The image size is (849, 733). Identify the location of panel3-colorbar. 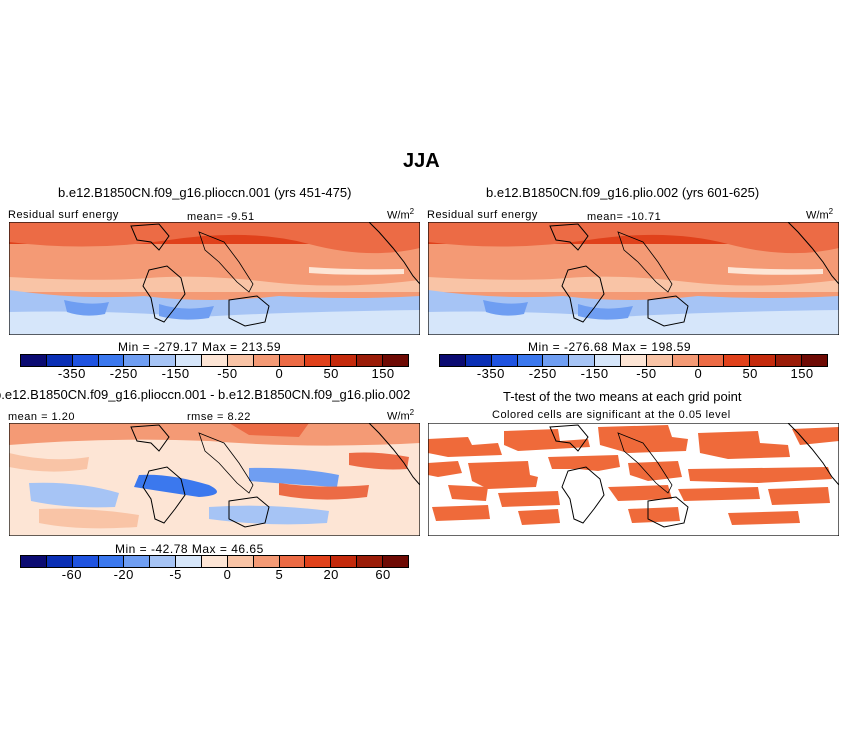
(214, 561).